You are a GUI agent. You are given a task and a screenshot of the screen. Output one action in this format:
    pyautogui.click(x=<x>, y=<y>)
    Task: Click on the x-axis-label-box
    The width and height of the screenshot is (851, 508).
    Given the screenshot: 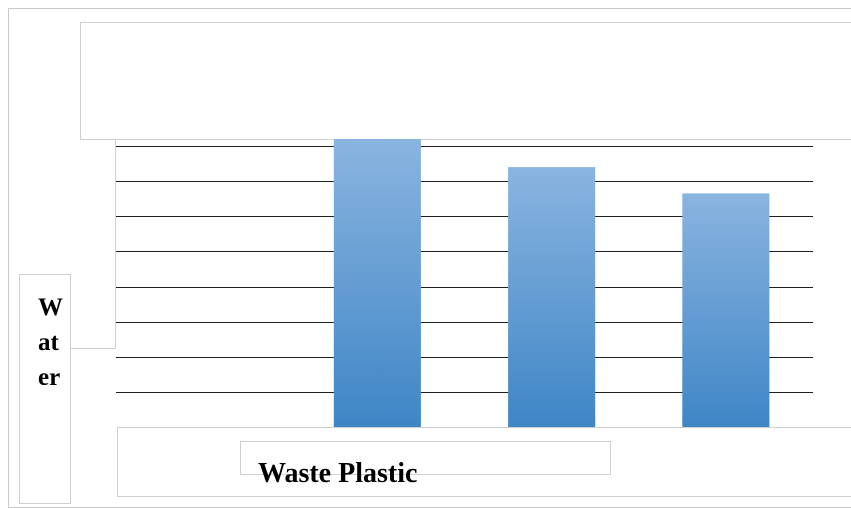 What is the action you would take?
    pyautogui.click(x=425, y=458)
    